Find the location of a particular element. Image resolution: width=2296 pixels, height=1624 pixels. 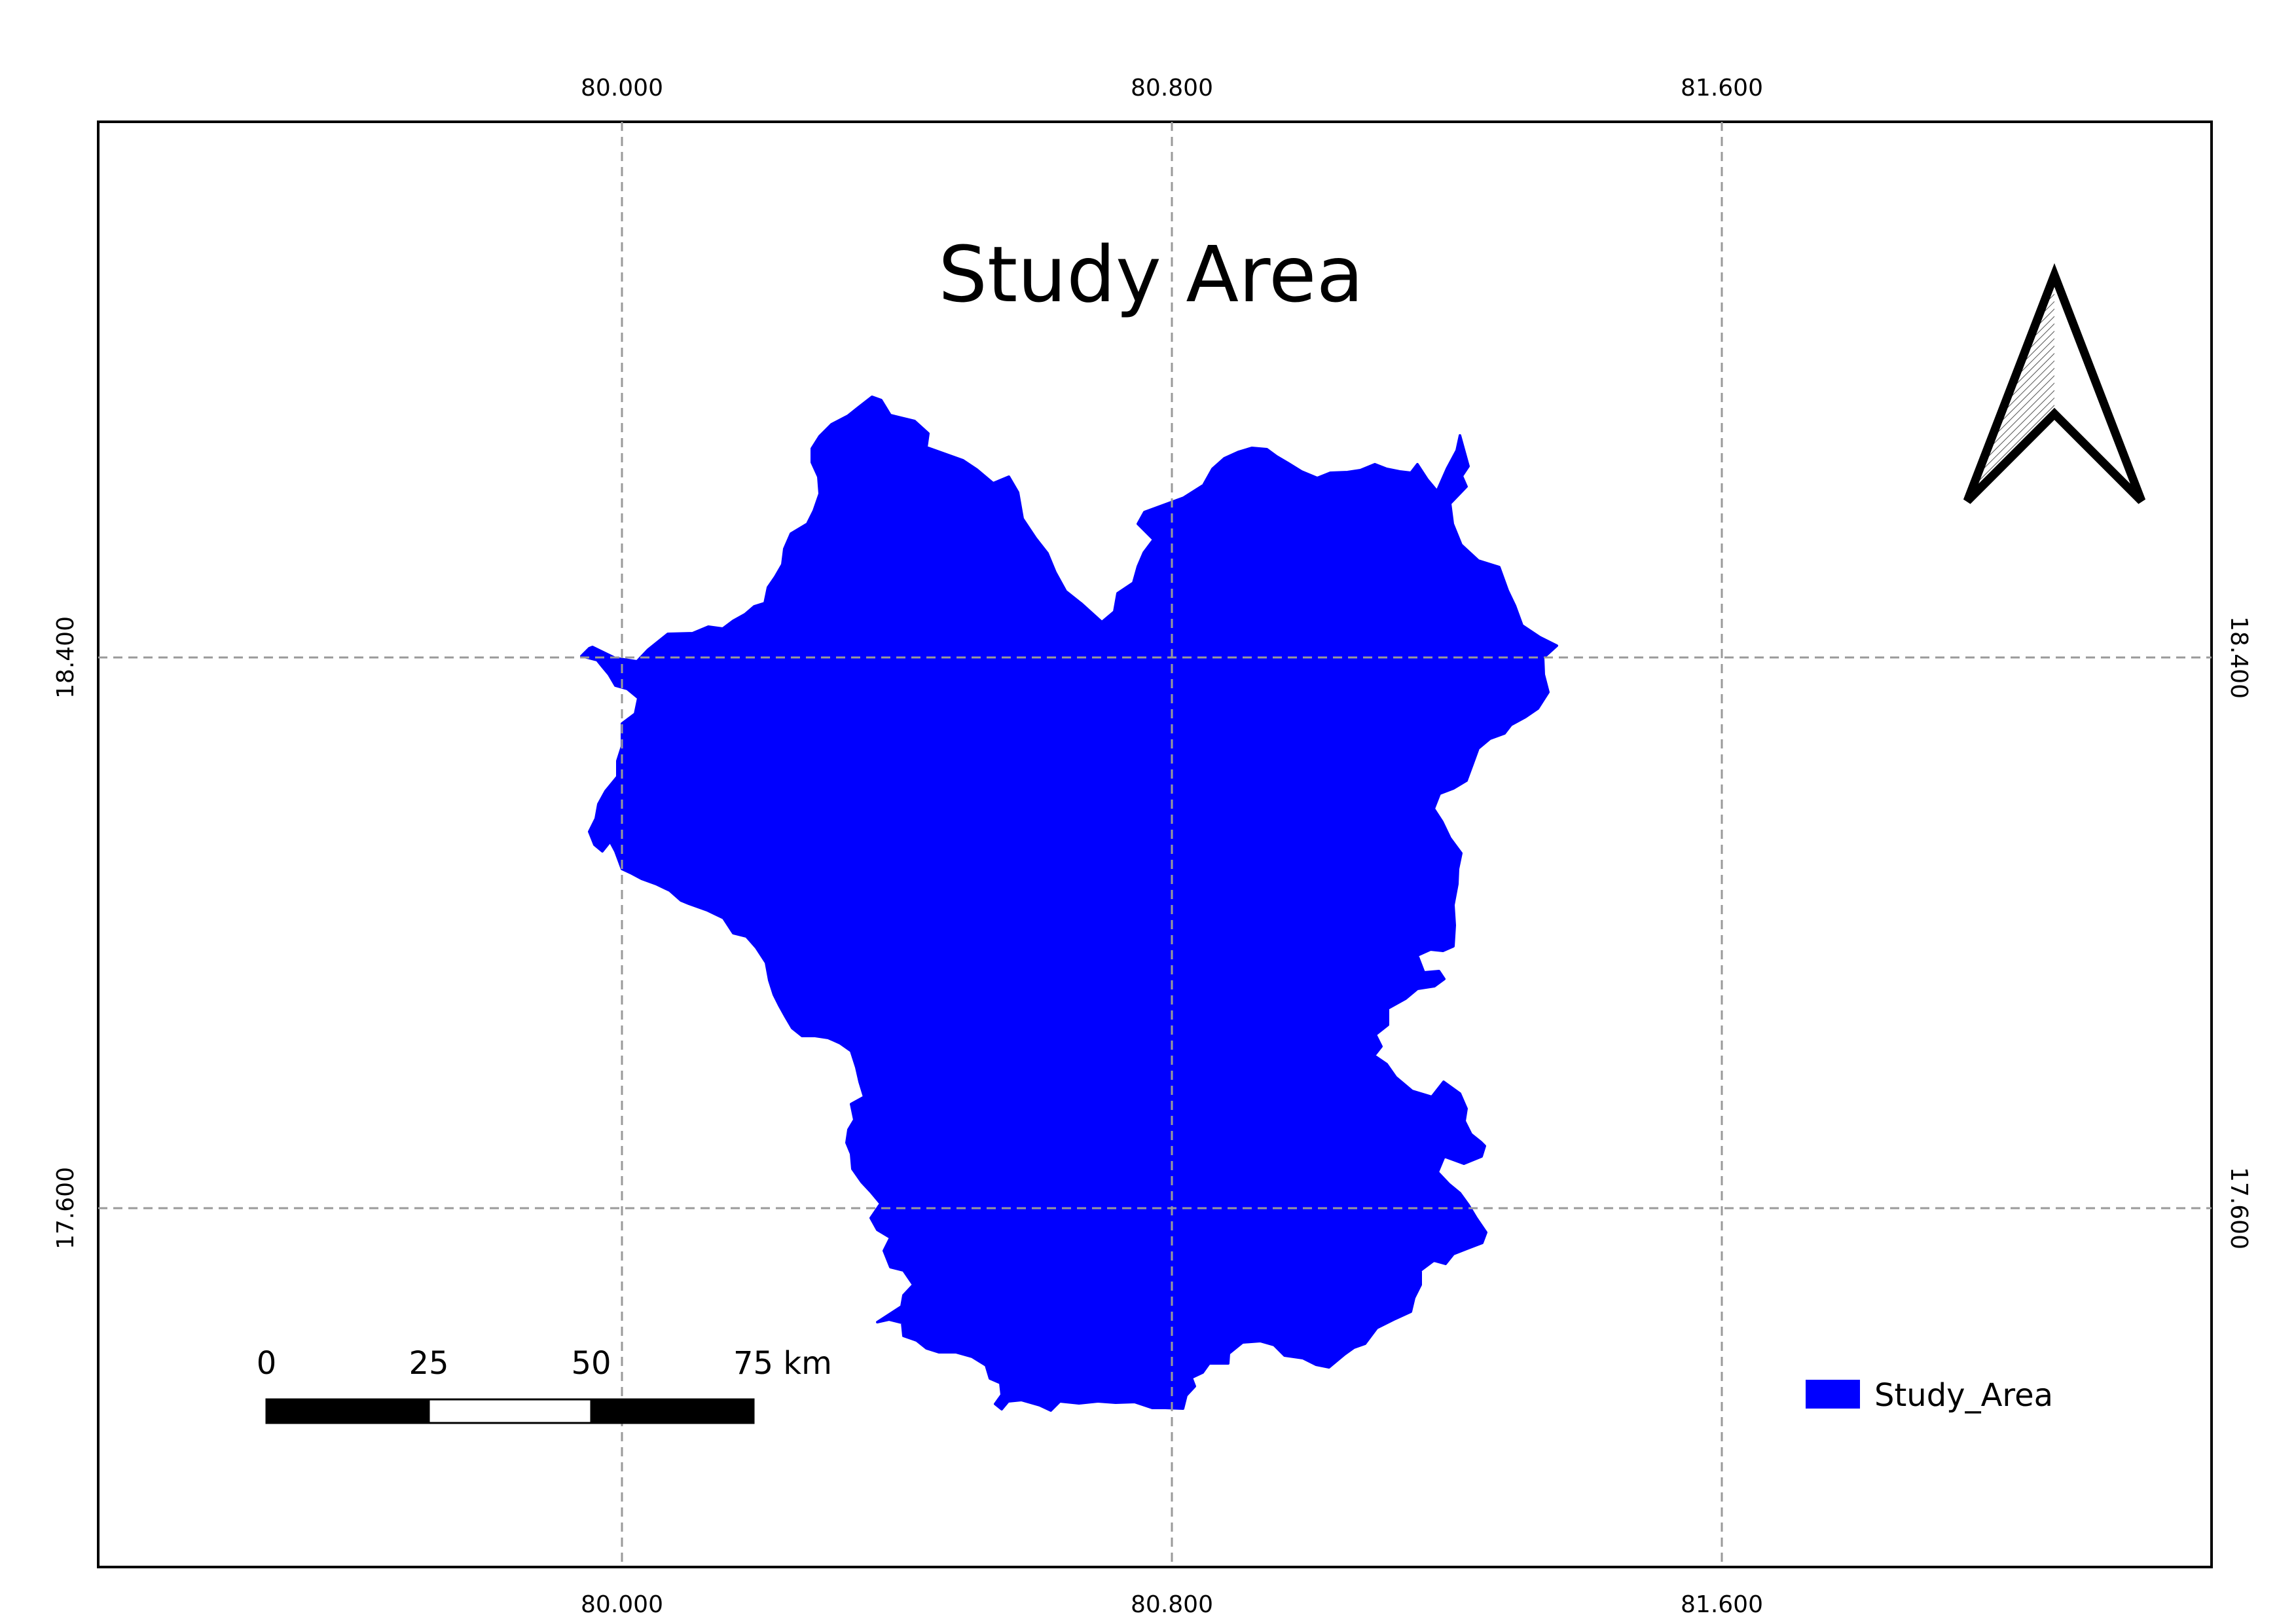

map-title: Study Area is located at coordinates (1151, 274).